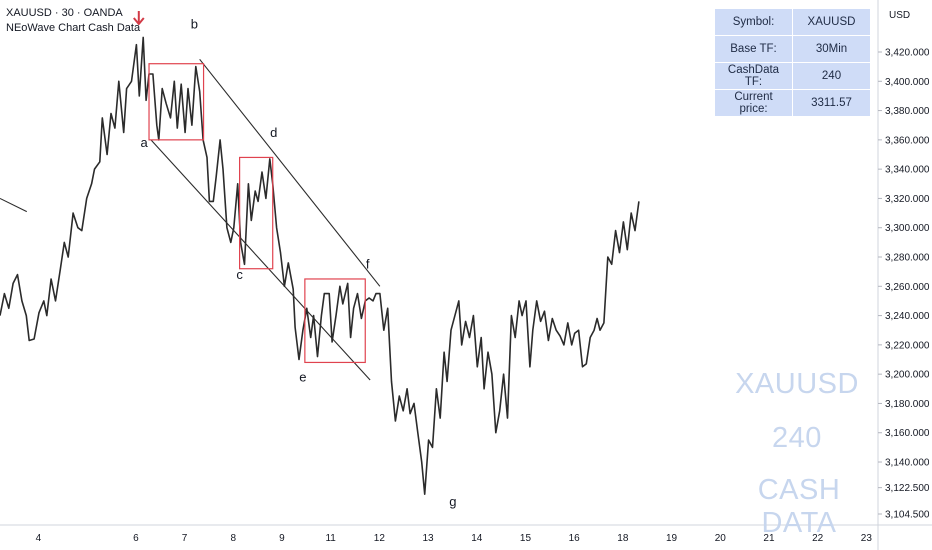 Image resolution: width=932 pixels, height=550 pixels. Describe the element at coordinates (428, 538) in the screenshot. I see `time-tick-label: 13` at that location.